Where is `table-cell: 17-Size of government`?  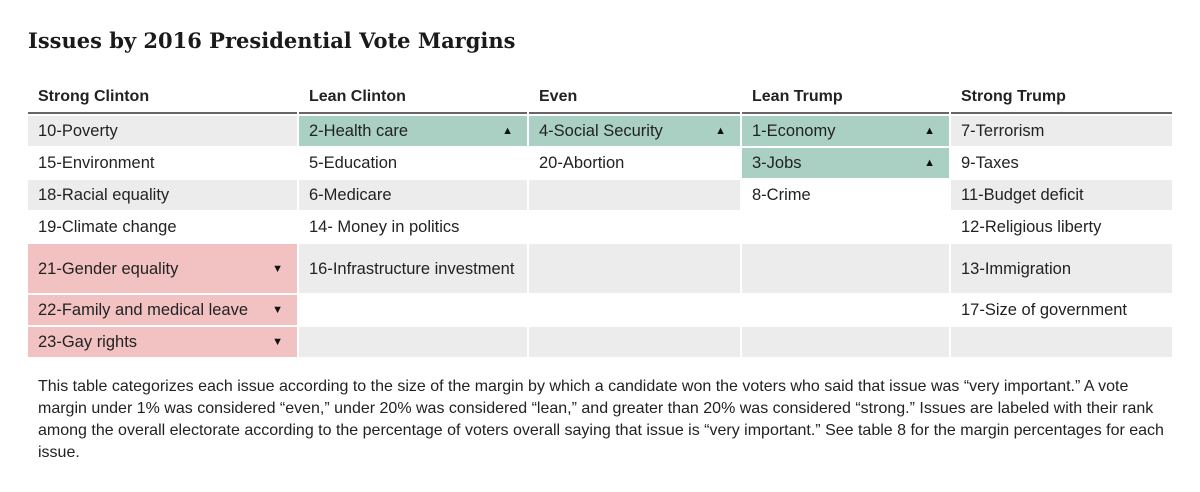
table-cell: 17-Size of government is located at coordinates (1044, 310).